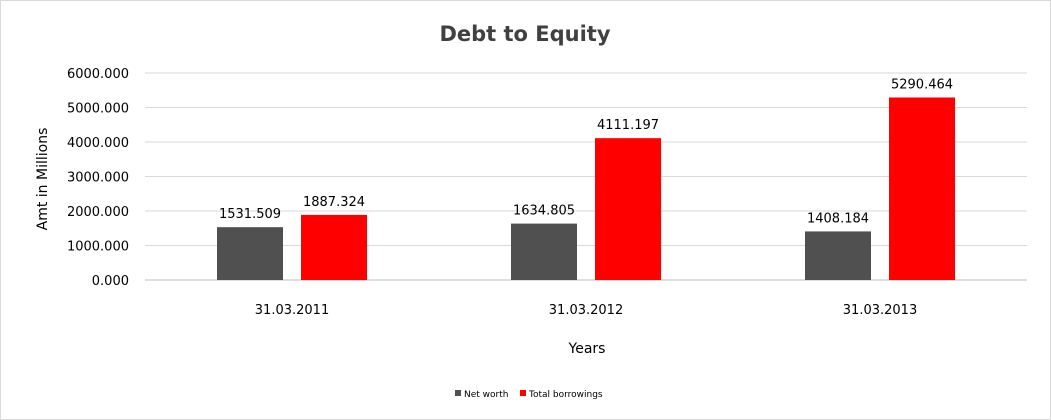 This screenshot has width=1051, height=420. What do you see at coordinates (98, 109) in the screenshot?
I see `y-tick-label: 5000.000` at bounding box center [98, 109].